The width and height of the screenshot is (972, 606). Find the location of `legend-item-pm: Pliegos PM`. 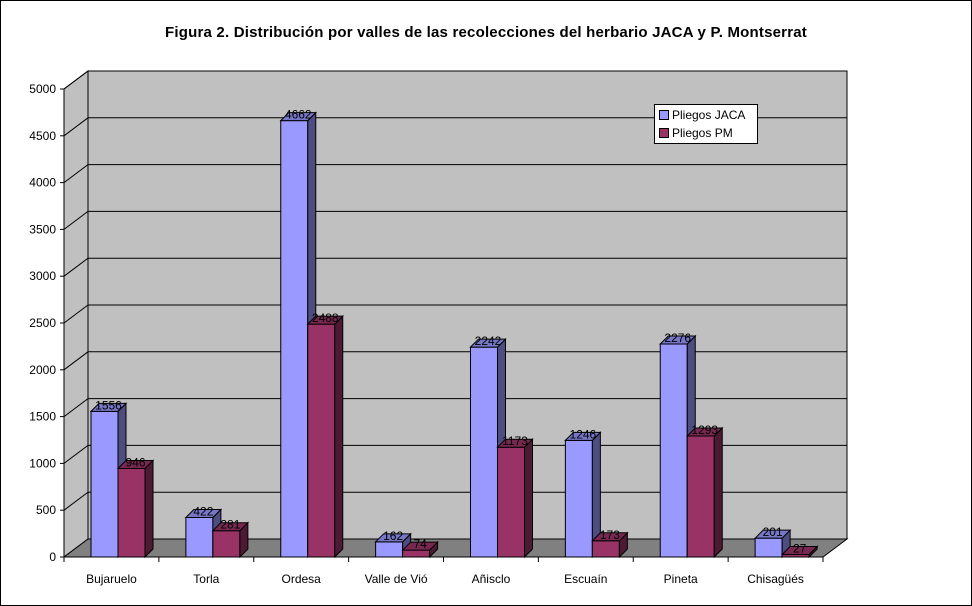

legend-item-pm: Pliegos PM is located at coordinates (696, 133).